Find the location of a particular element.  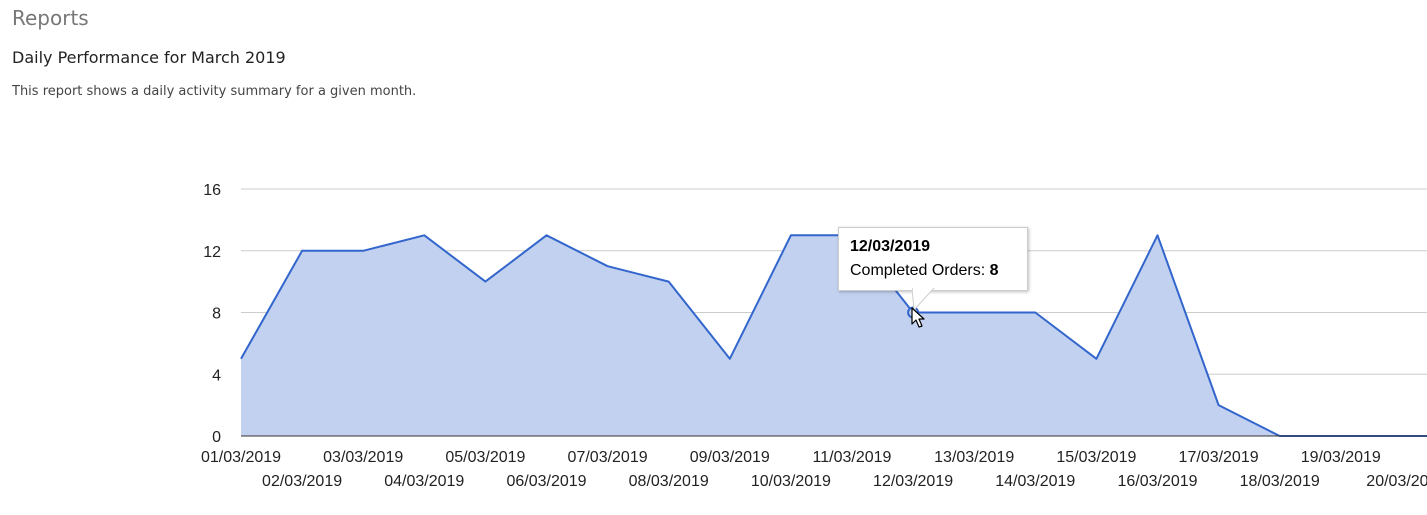

x-tick-label: 19/03/2019 is located at coordinates (1341, 457).